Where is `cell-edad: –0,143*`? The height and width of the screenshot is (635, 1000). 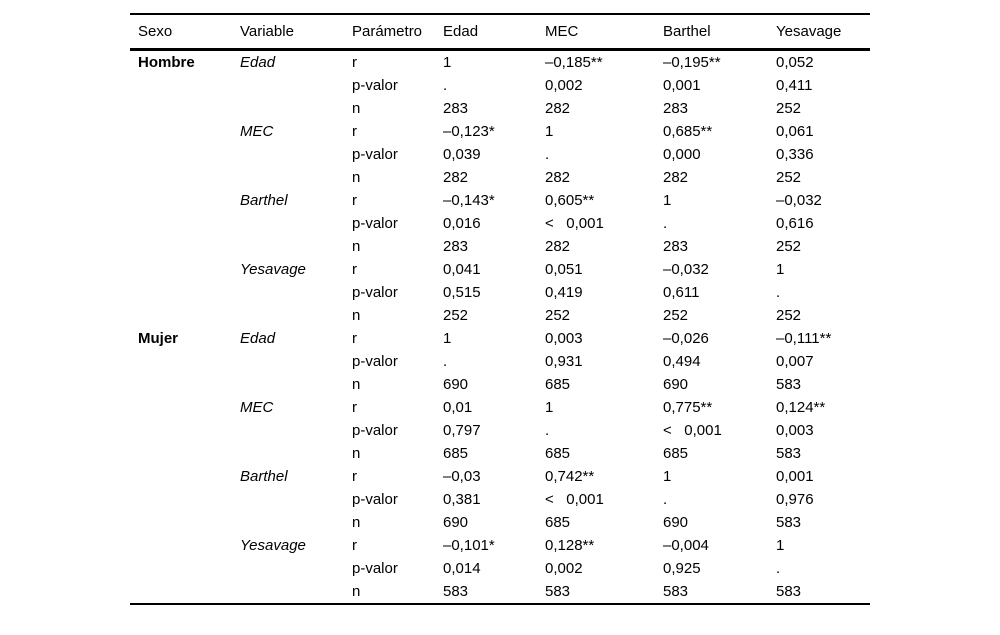 cell-edad: –0,143* is located at coordinates (469, 200).